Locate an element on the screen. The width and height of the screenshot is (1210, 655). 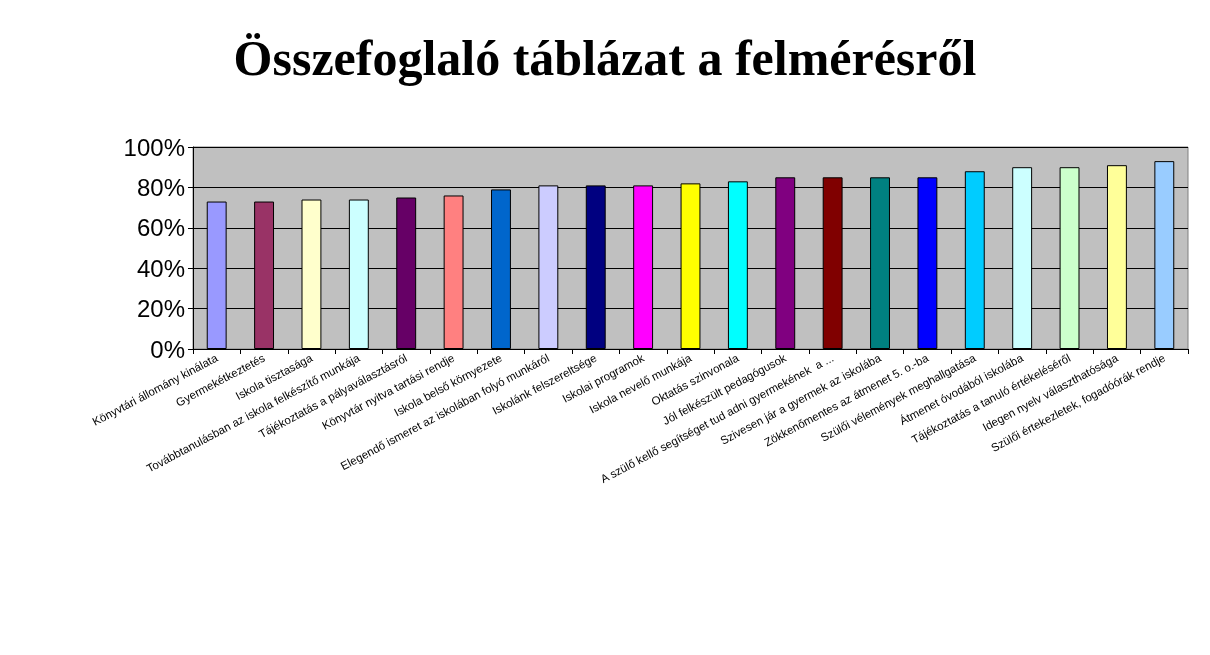
y-tick-label: 20% is located at coordinates (160, 309).